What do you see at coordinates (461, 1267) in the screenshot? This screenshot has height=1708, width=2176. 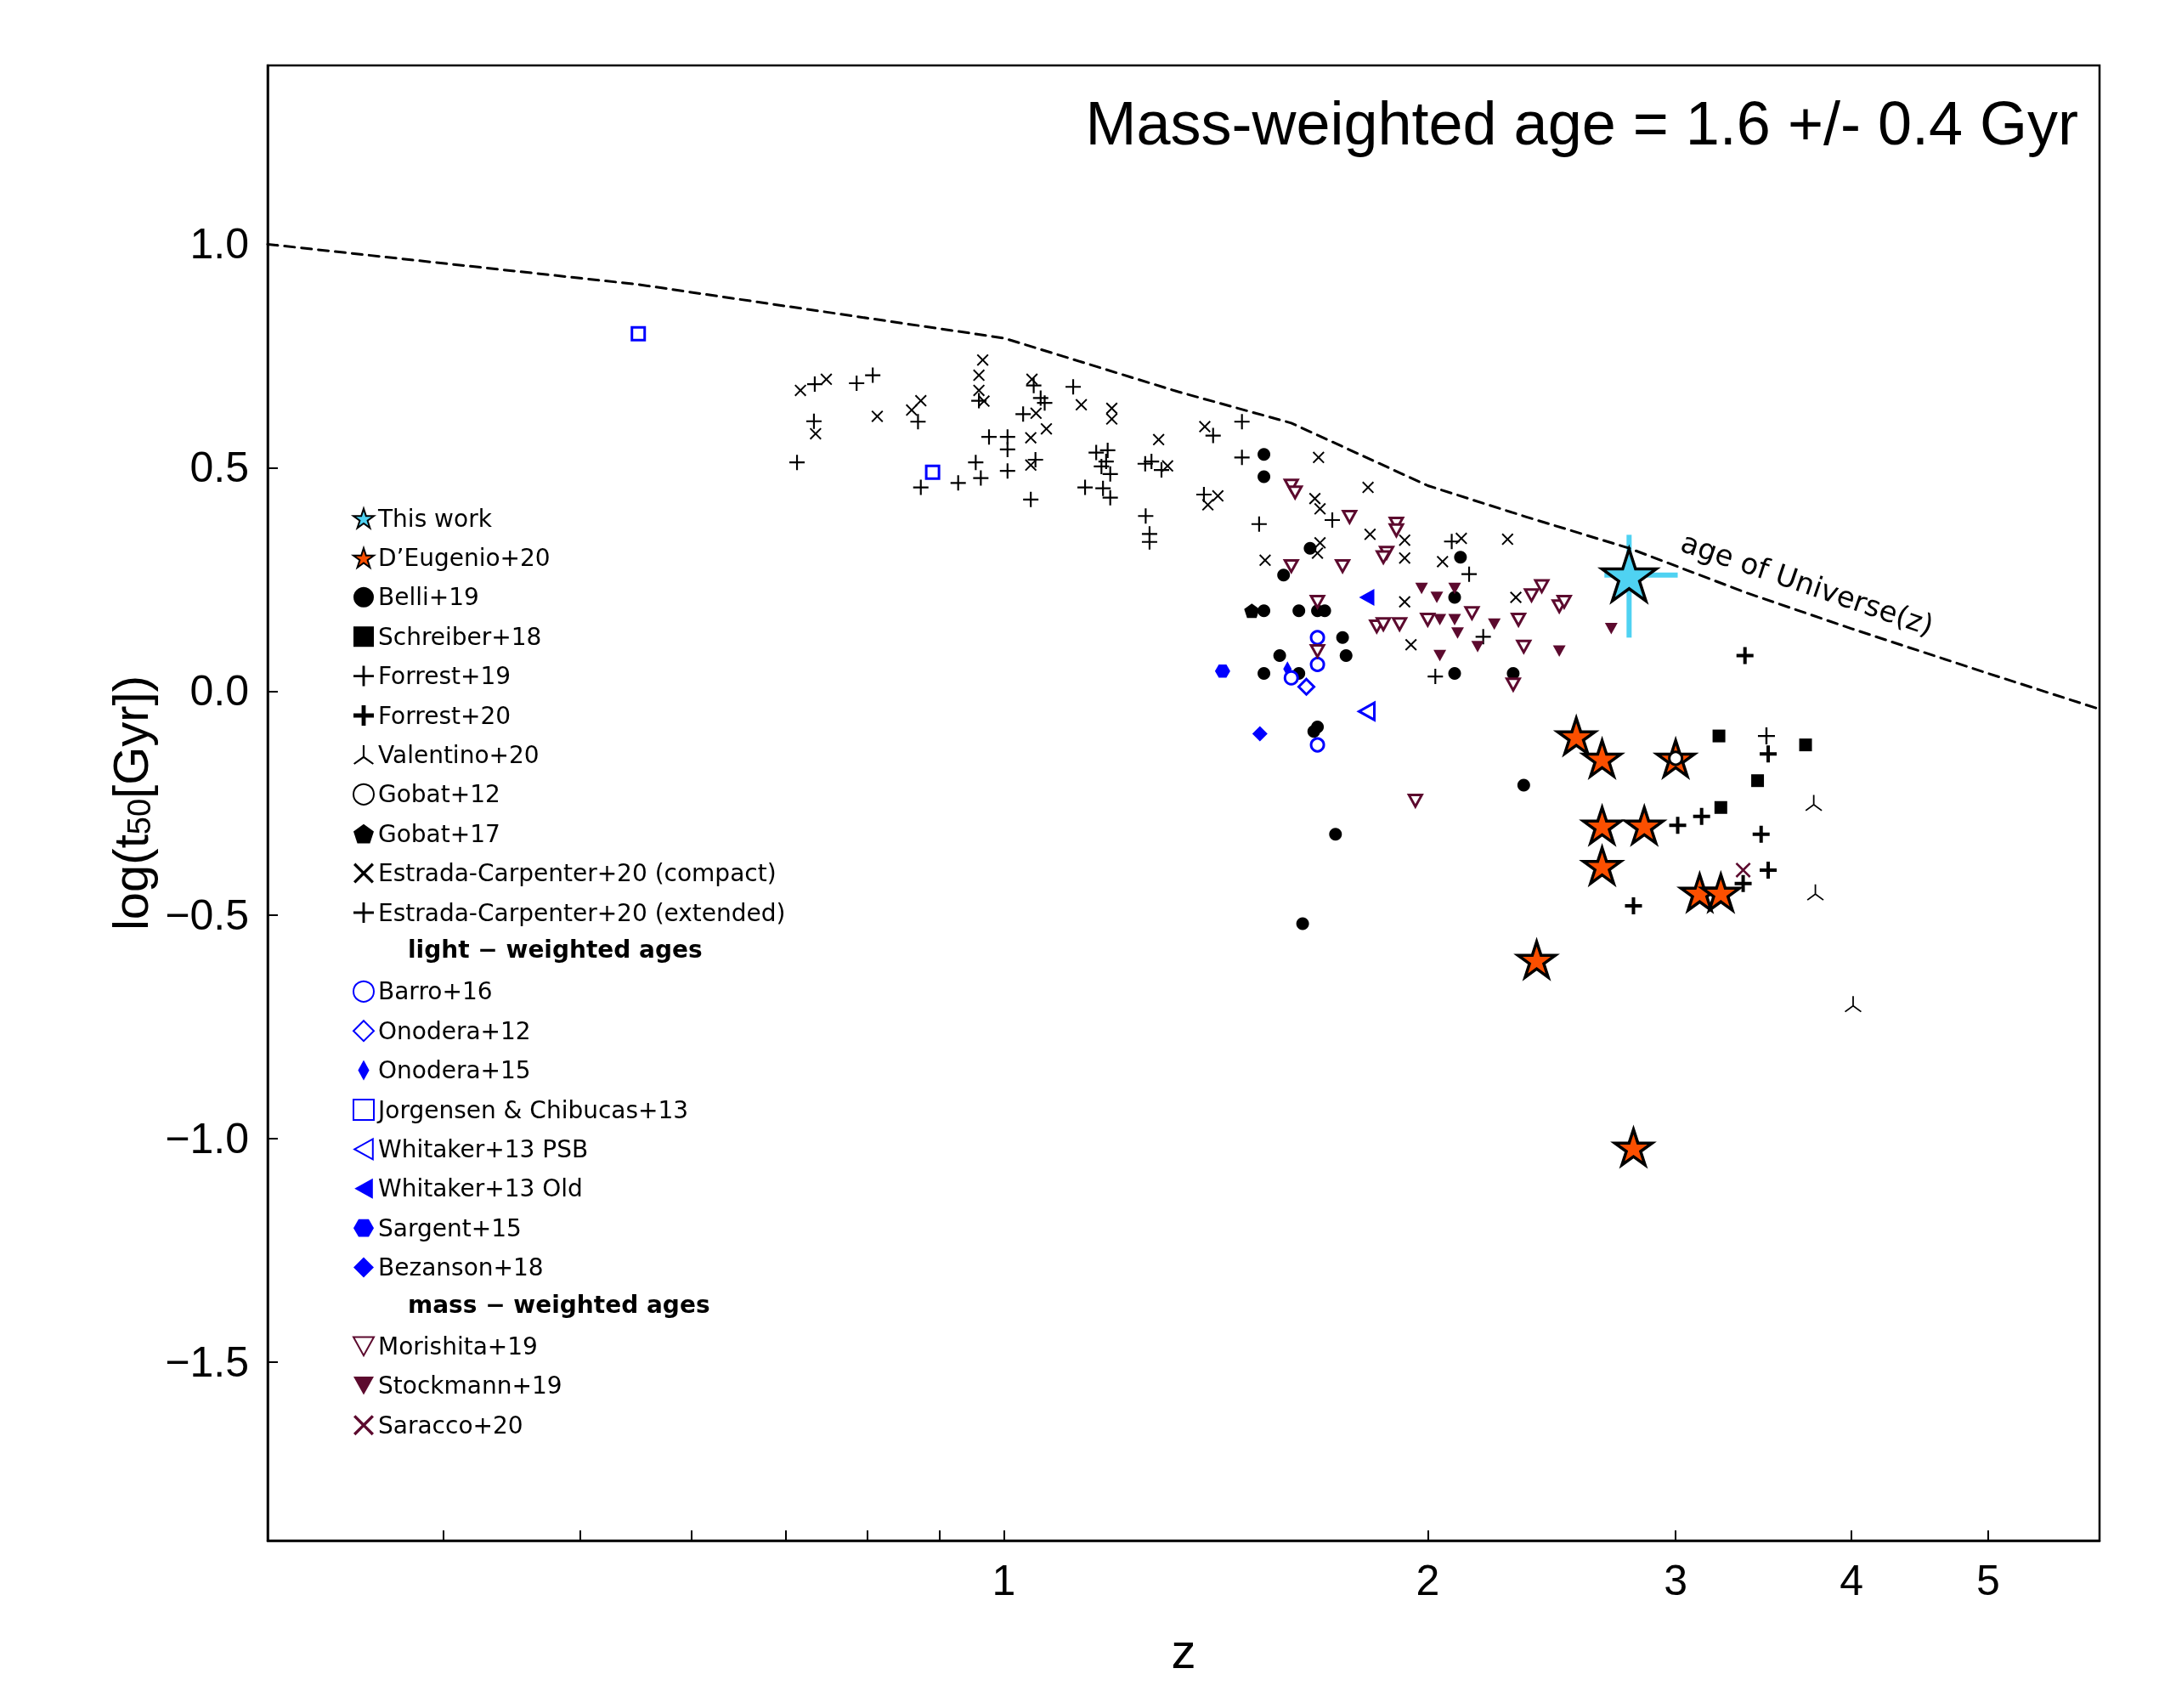 I see `legend-label: Bezanson+18` at bounding box center [461, 1267].